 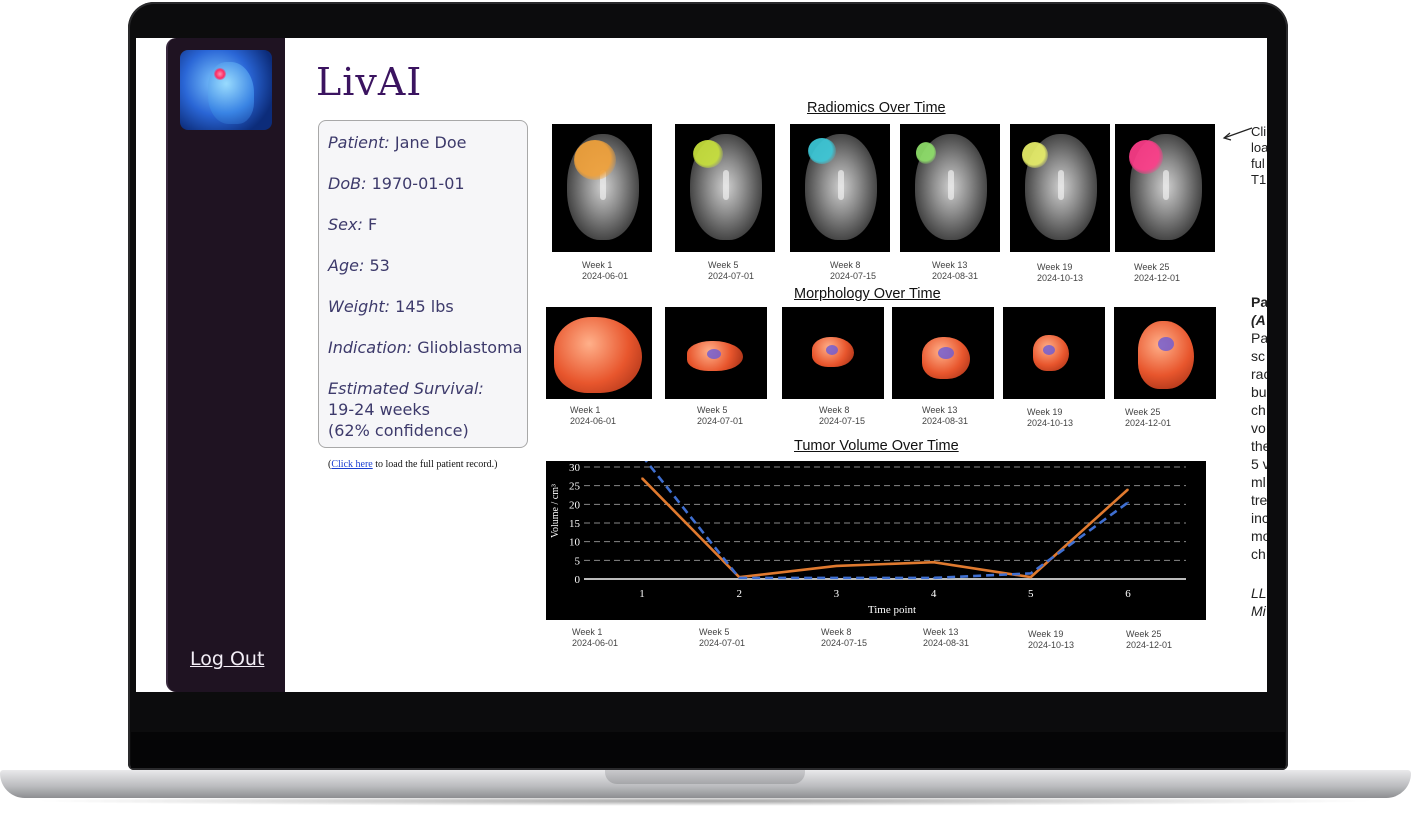 I want to click on age-label: Age:, so click(x=346, y=265).